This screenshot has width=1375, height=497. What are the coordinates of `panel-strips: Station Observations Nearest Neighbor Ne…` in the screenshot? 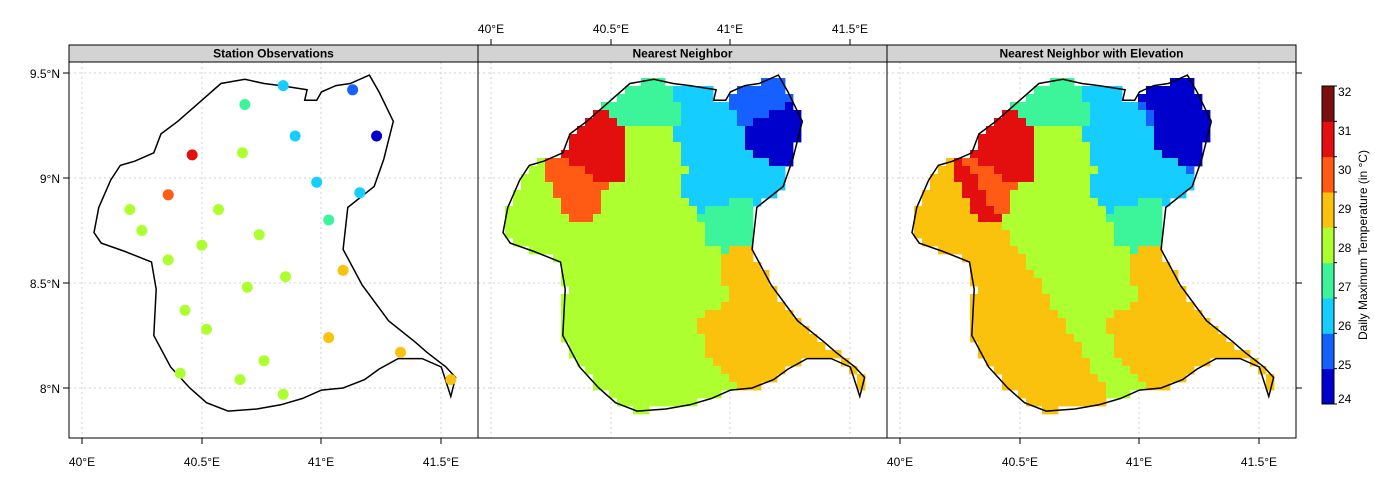 It's located at (682, 53).